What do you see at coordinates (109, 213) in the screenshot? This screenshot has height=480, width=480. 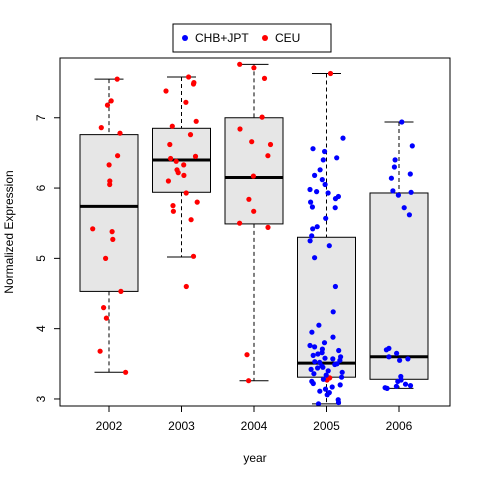 I see `box-2002` at bounding box center [109, 213].